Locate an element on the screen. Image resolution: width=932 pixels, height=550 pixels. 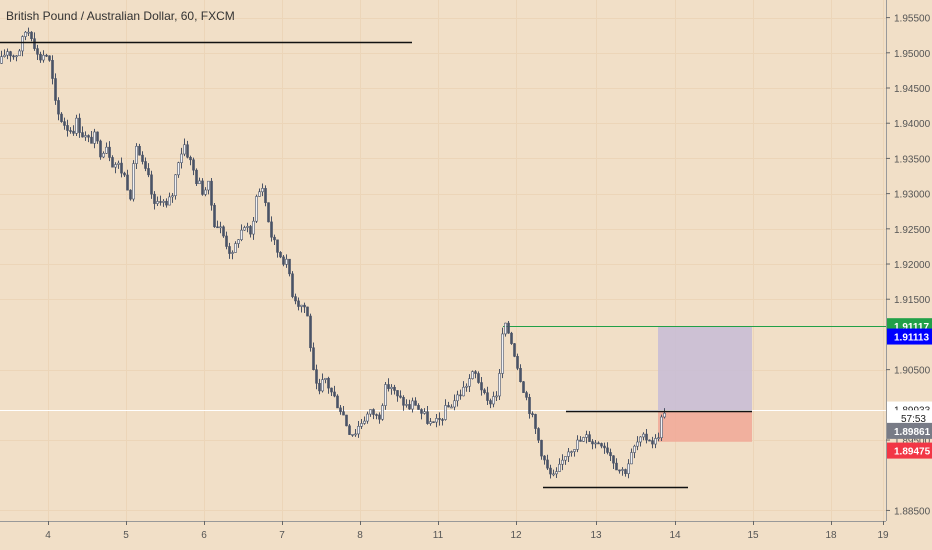
x-tick-label: 5 is located at coordinates (126, 535).